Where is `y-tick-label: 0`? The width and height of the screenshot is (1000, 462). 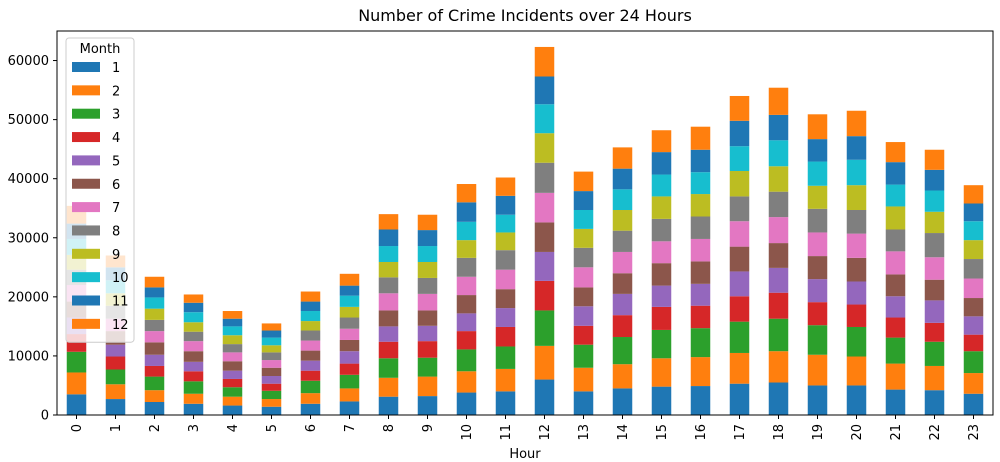 y-tick-label: 0 is located at coordinates (45, 416).